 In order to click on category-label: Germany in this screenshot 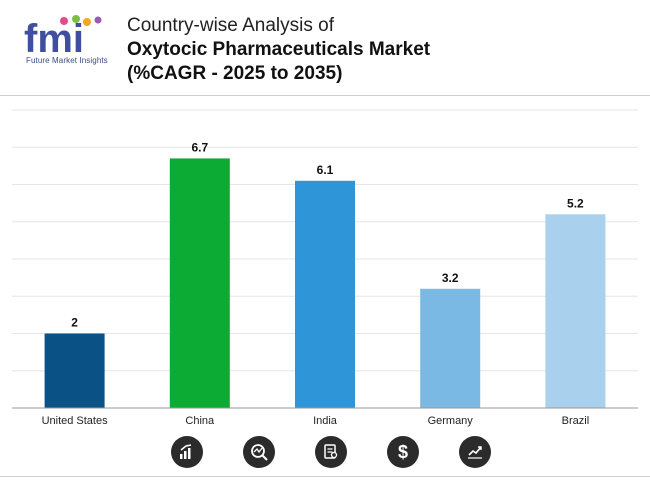, I will do `click(451, 421)`.